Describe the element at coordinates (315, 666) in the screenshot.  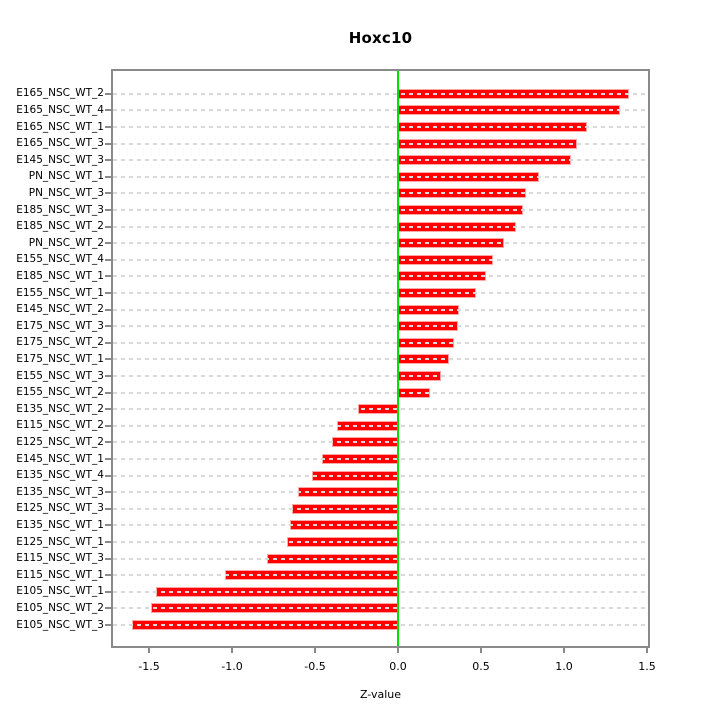
I see `x-axis-tick-label: -0.5` at that location.